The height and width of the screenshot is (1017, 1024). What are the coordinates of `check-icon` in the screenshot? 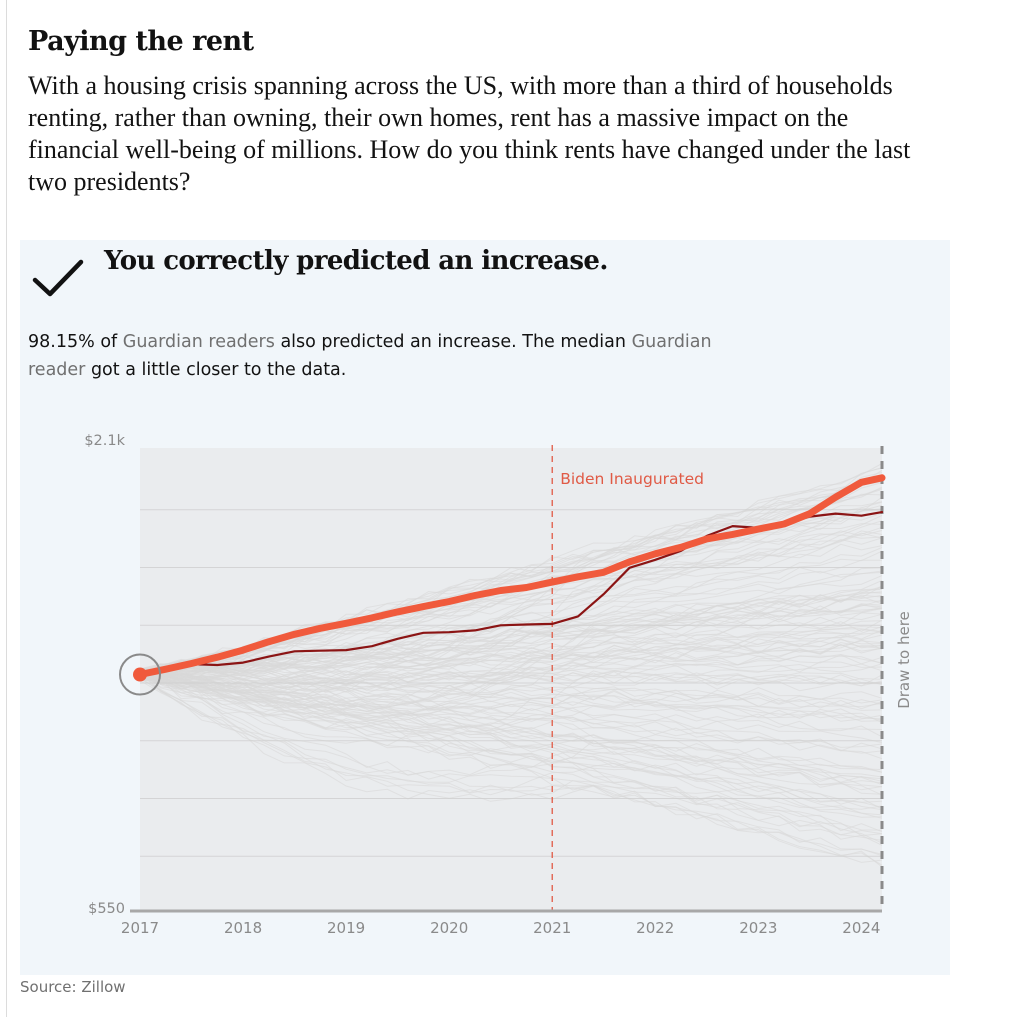 It's located at (58, 278).